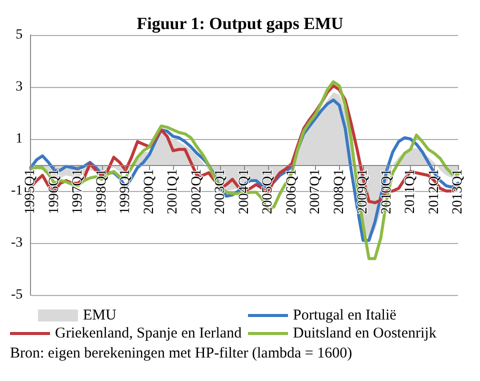  Describe the element at coordinates (220, 191) in the screenshot. I see `x-tick-label: 2003Q1` at that location.